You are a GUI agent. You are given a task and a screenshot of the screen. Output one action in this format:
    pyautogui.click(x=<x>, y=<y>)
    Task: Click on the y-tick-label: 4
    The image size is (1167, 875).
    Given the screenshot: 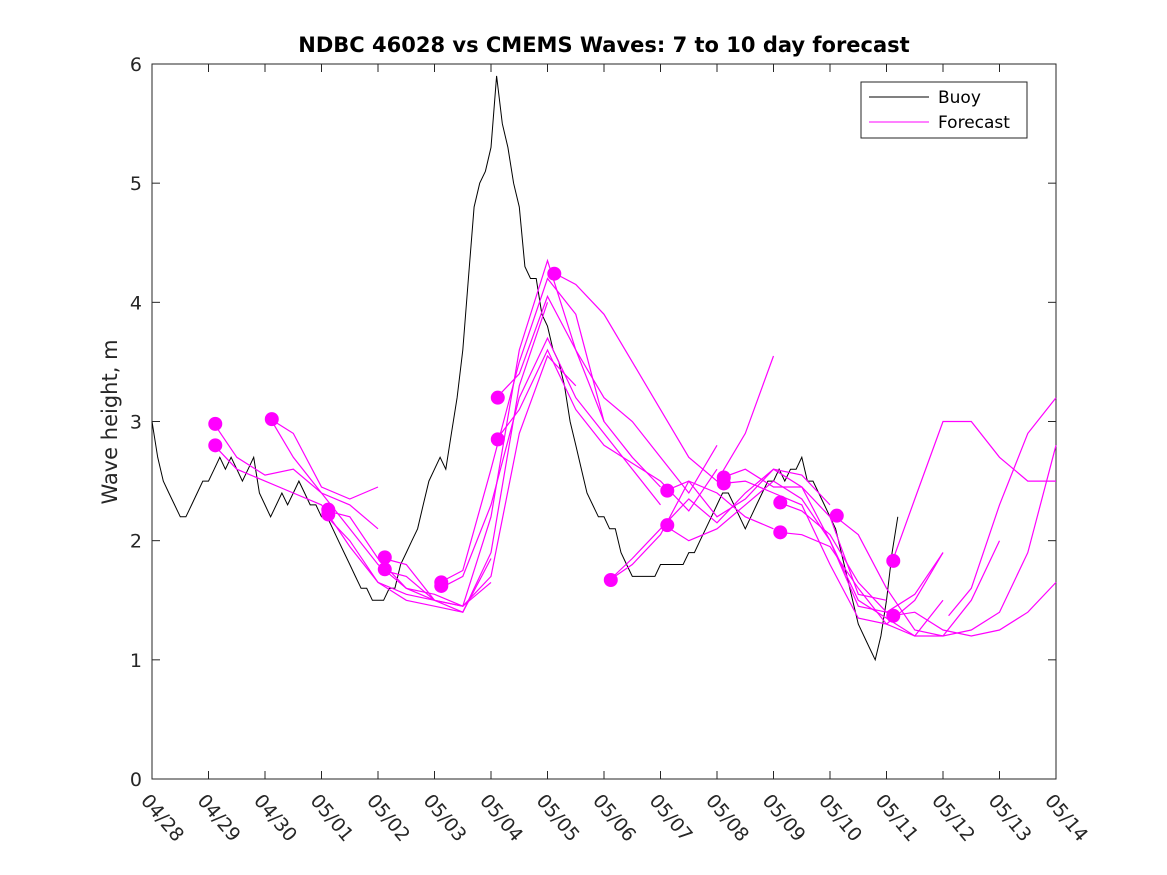 What is the action you would take?
    pyautogui.click(x=136, y=303)
    